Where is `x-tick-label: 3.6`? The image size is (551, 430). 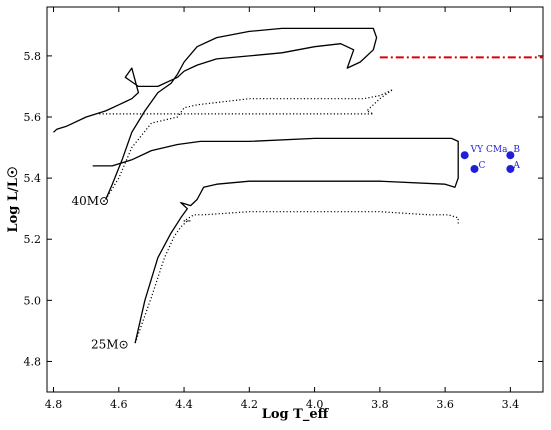 x-tick-label: 3.6 is located at coordinates (445, 404).